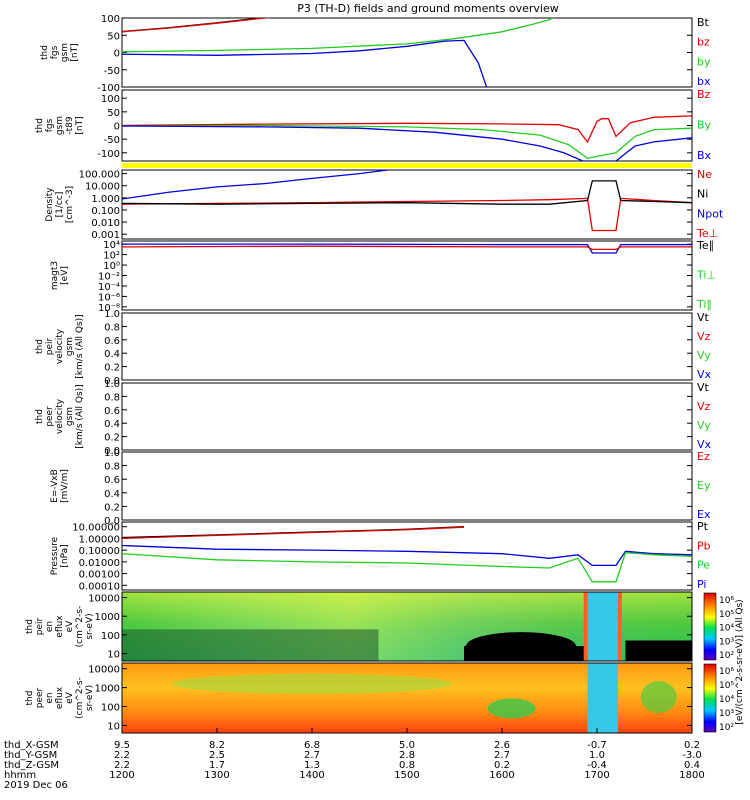 This screenshot has height=800, width=750. What do you see at coordinates (597, 765) in the screenshot?
I see `xaxis-cell: -0.4` at bounding box center [597, 765].